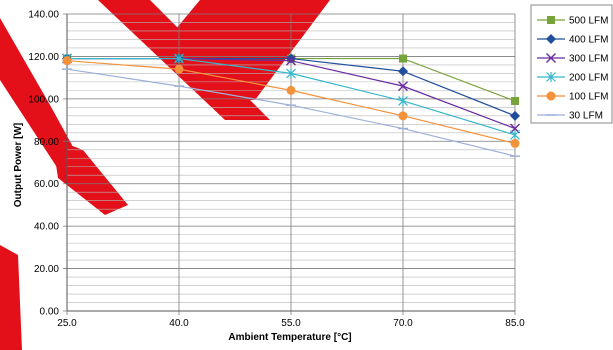 This screenshot has width=613, height=350. I want to click on y-axis-label: Output Power [W], so click(18, 165).